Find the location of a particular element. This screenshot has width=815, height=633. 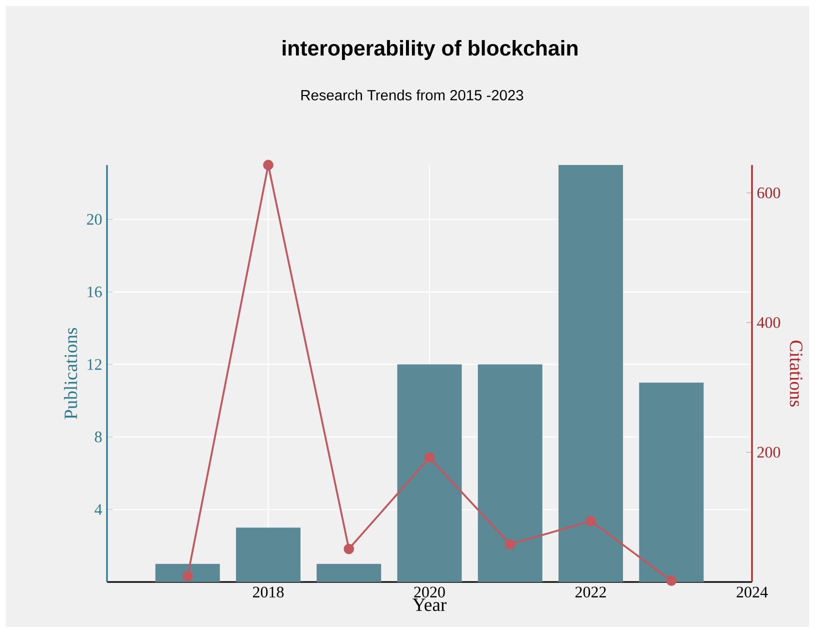

y-tick-label: 20 is located at coordinates (94, 219).